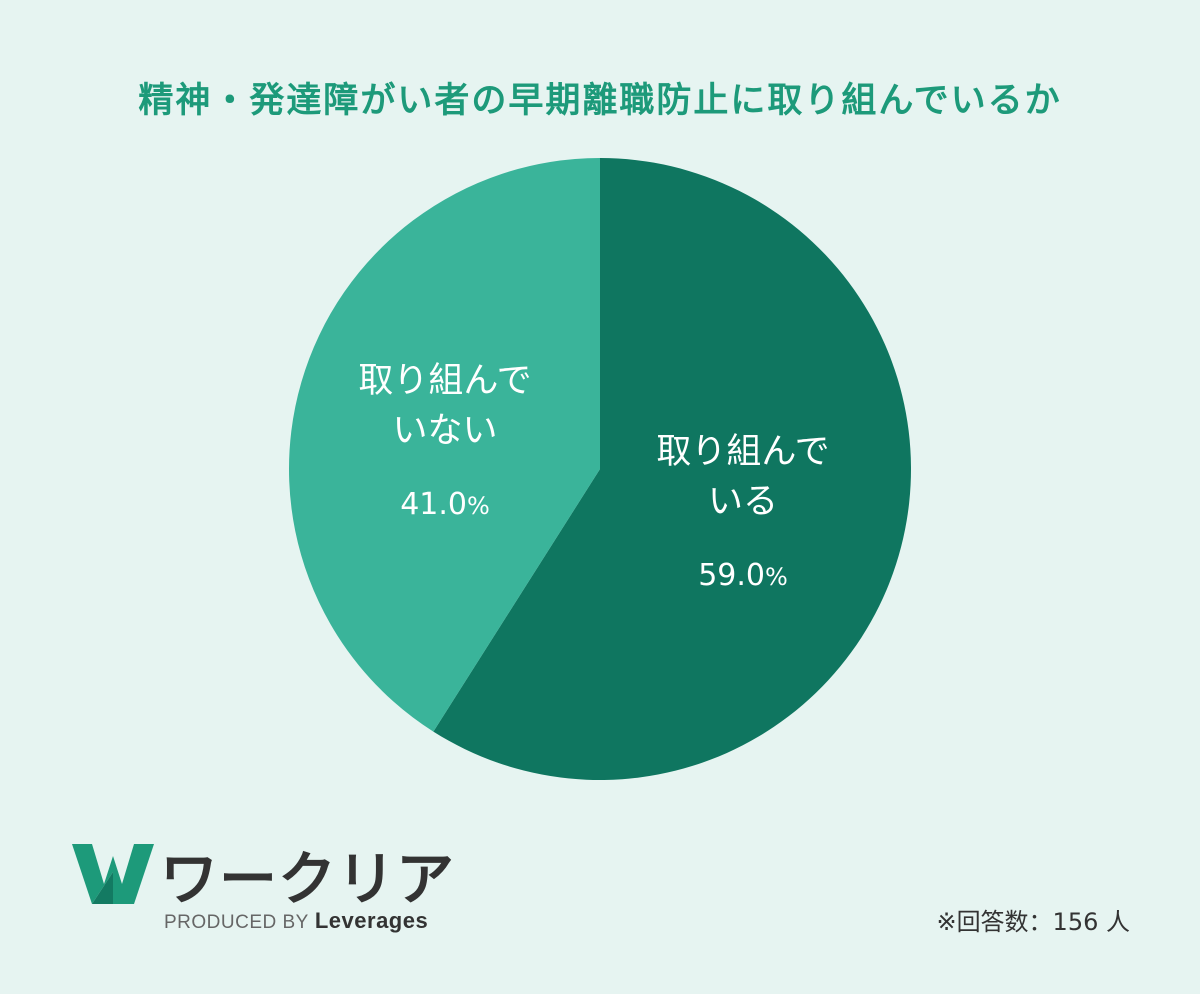  I want to click on produced-by-text: PRODUCED BY, so click(236, 922).